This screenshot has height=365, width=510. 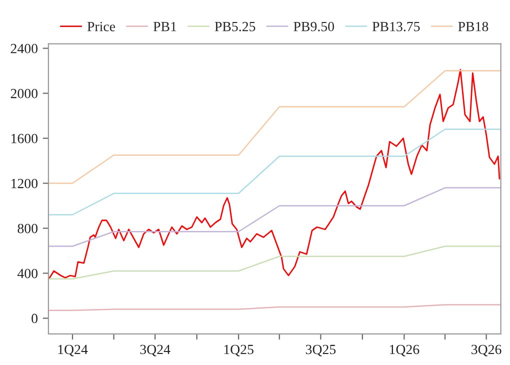 What do you see at coordinates (28, 229) in the screenshot?
I see `y-tick-label: 800` at bounding box center [28, 229].